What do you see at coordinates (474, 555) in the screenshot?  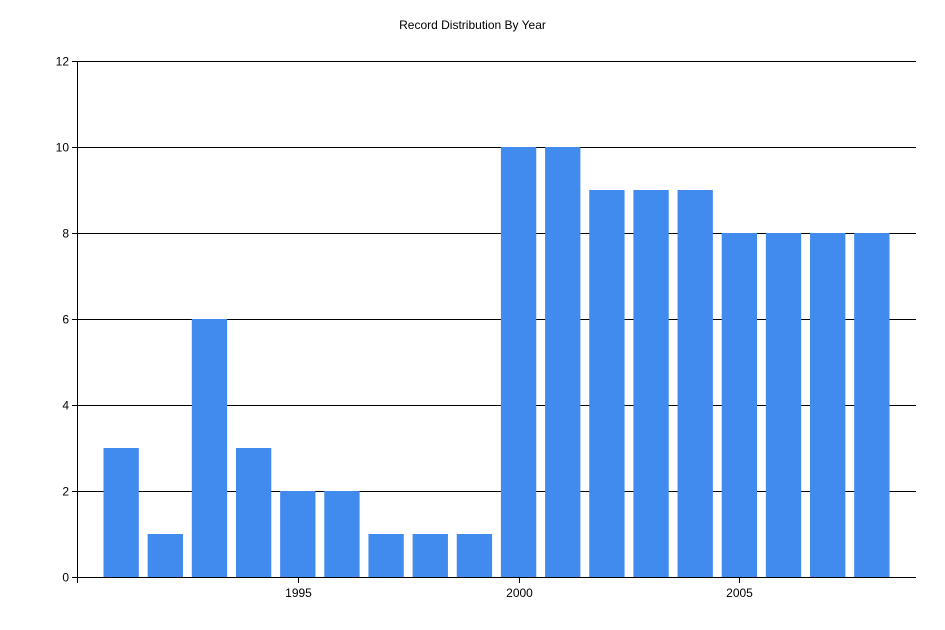 I see `bar-1999` at bounding box center [474, 555].